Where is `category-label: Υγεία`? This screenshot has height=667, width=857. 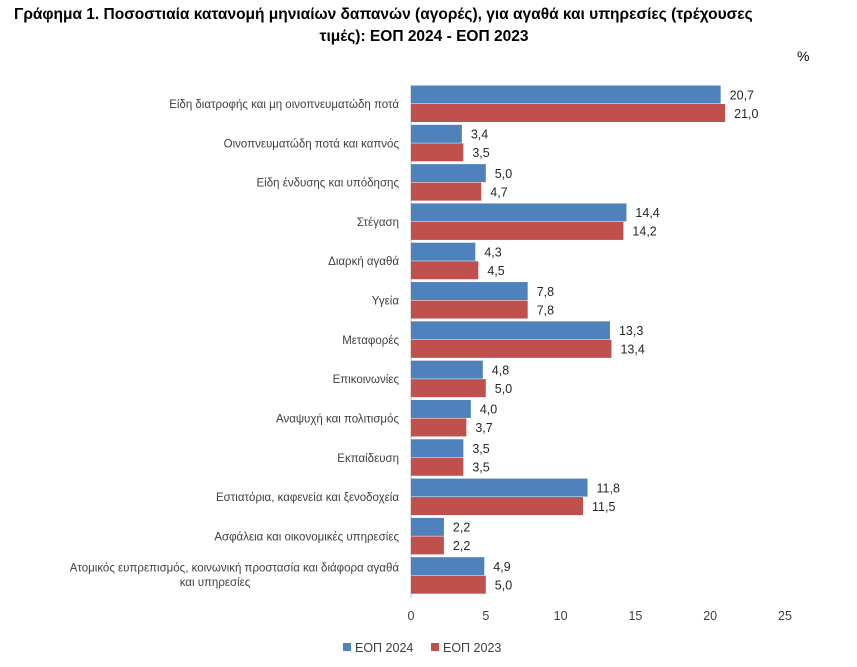
category-label: Υγεία is located at coordinates (386, 302).